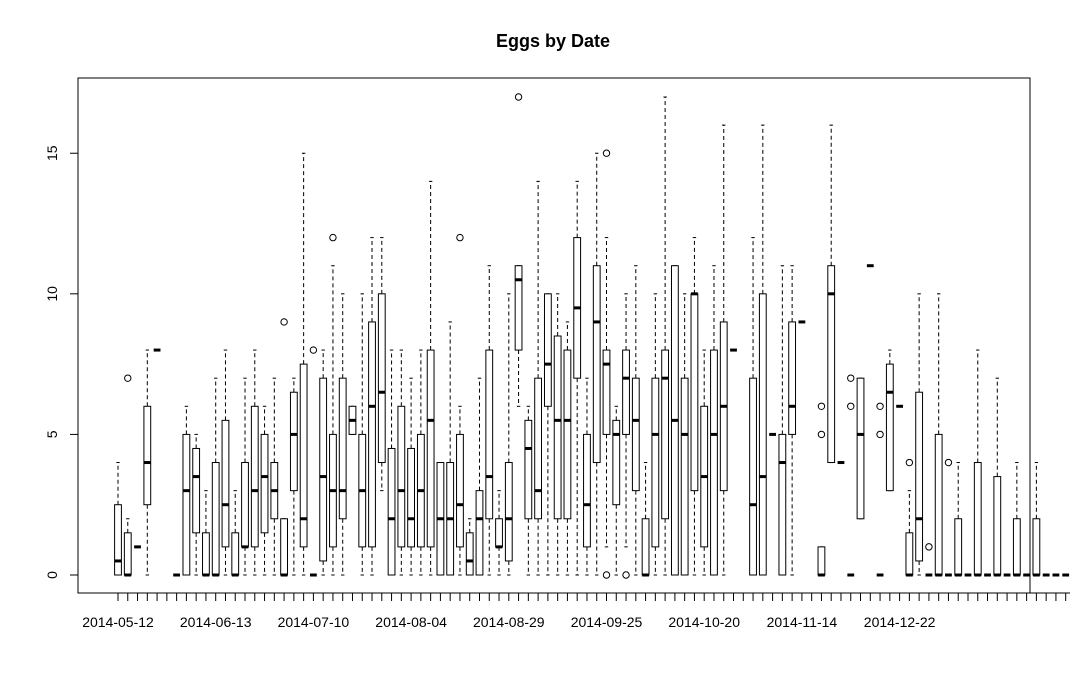 Image resolution: width=1070 pixels, height=693 pixels. Describe the element at coordinates (704, 622) in the screenshot. I see `x-tick-label: 2014-10-20` at that location.